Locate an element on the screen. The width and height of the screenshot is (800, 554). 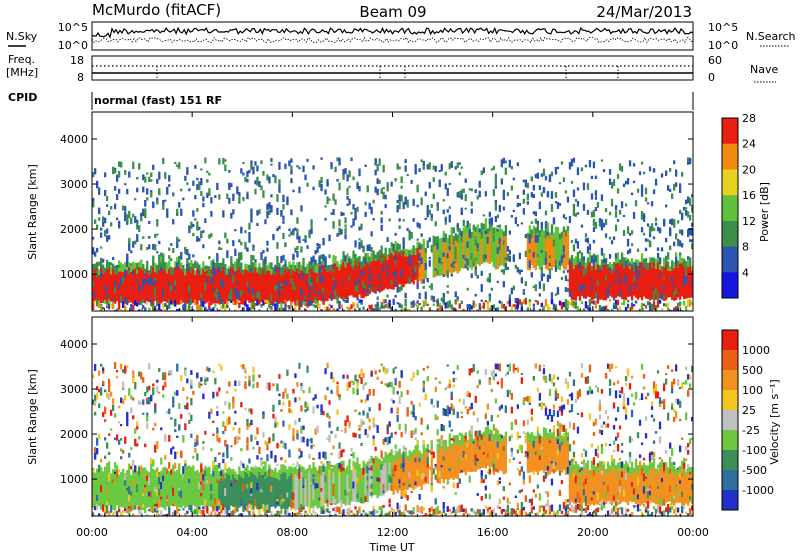
power-colorbar-swatch is located at coordinates (730, 131).